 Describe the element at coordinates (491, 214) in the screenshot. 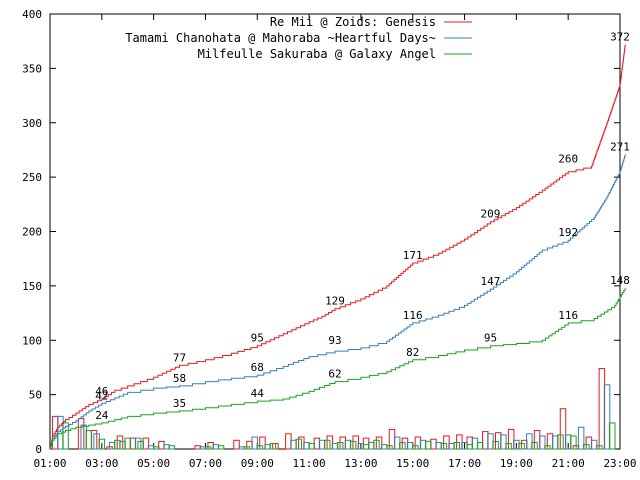

I see `data-label-series-1: 209` at that location.